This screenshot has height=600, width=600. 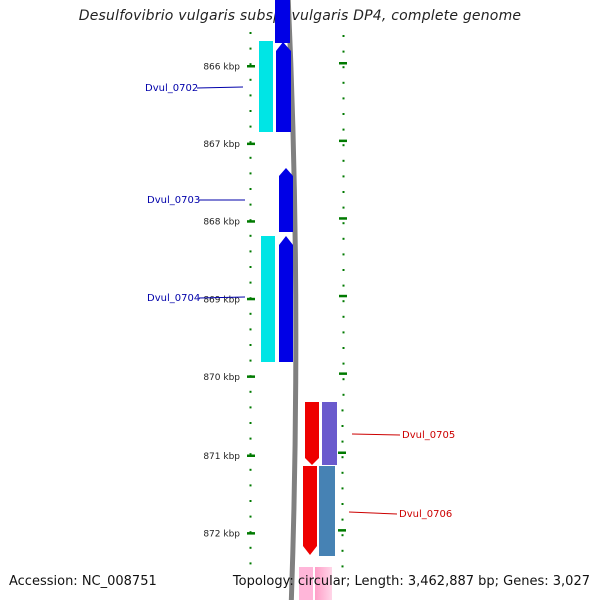 What do you see at coordinates (428, 435) in the screenshot?
I see `gene-label: Dvul_0705` at bounding box center [428, 435].